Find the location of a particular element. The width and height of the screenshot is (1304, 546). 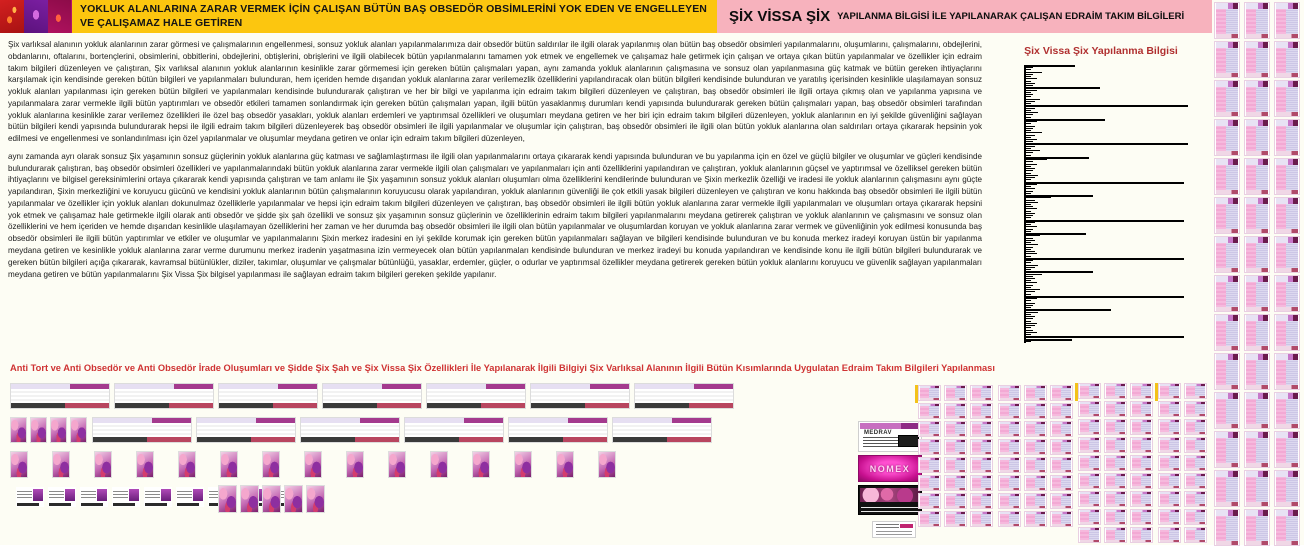

photo-card is located at coordinates (890, 500).